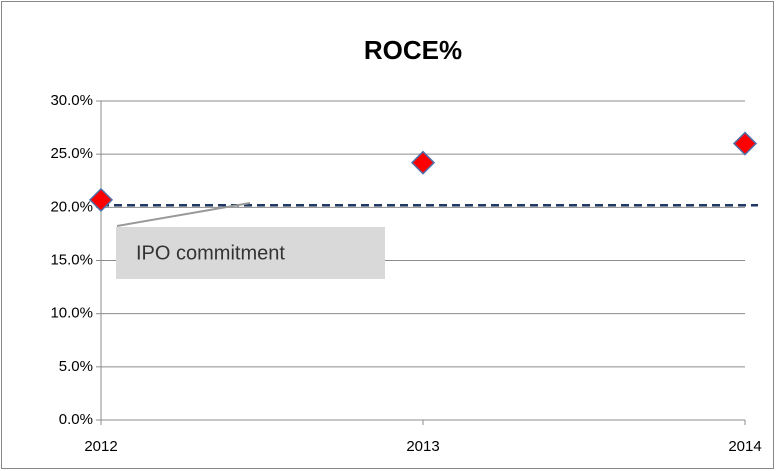 The height and width of the screenshot is (471, 776). Describe the element at coordinates (76, 366) in the screenshot. I see `y-tick-label: 5.0%` at that location.